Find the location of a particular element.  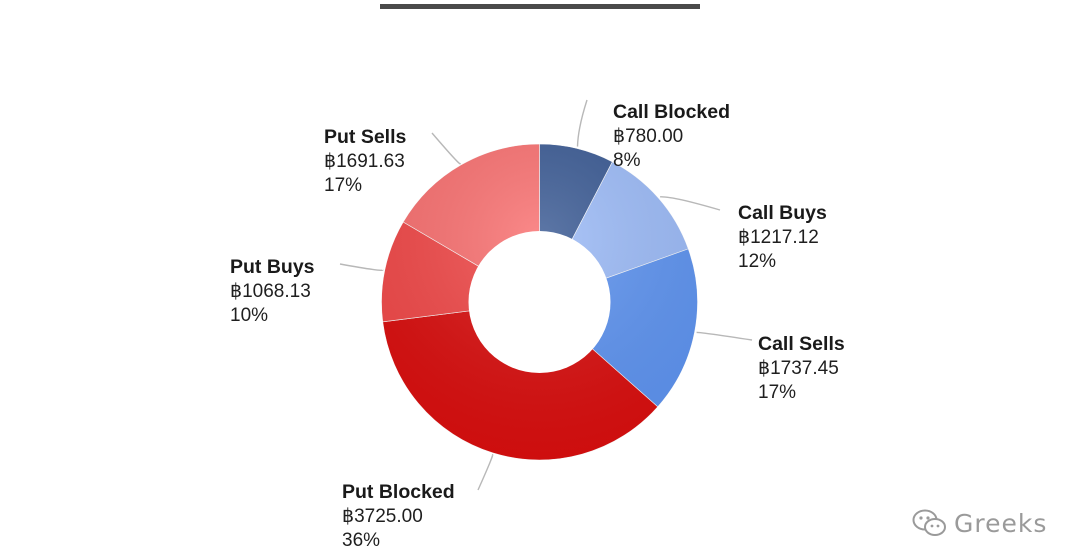

label-call-blocked: Call Blocked ฿780.00 8% is located at coordinates (671, 137).